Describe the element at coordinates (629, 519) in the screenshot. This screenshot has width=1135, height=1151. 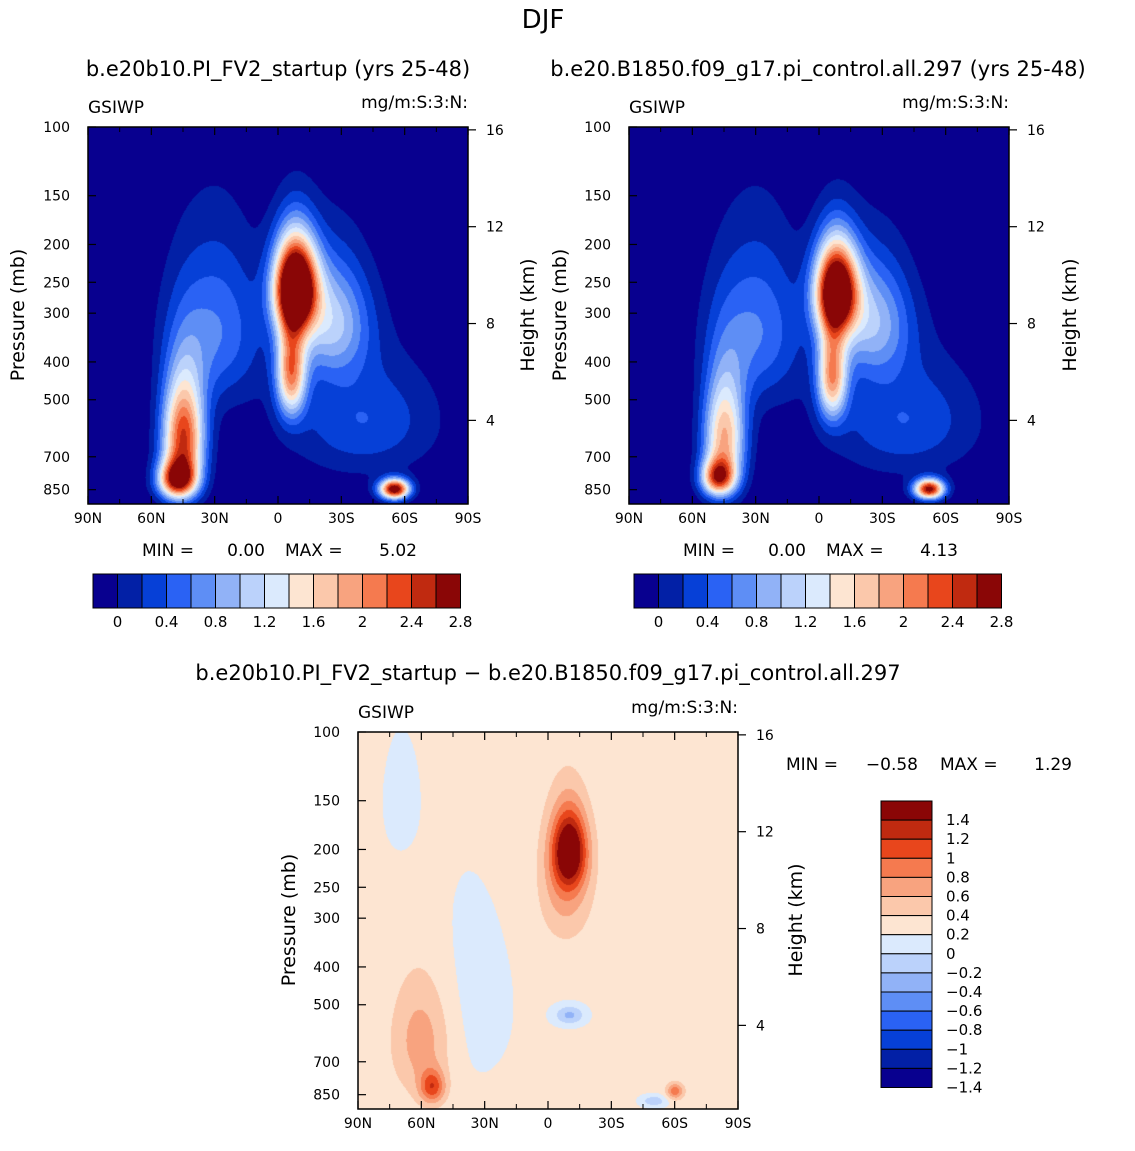
I see `x-tick-label: 90N` at that location.